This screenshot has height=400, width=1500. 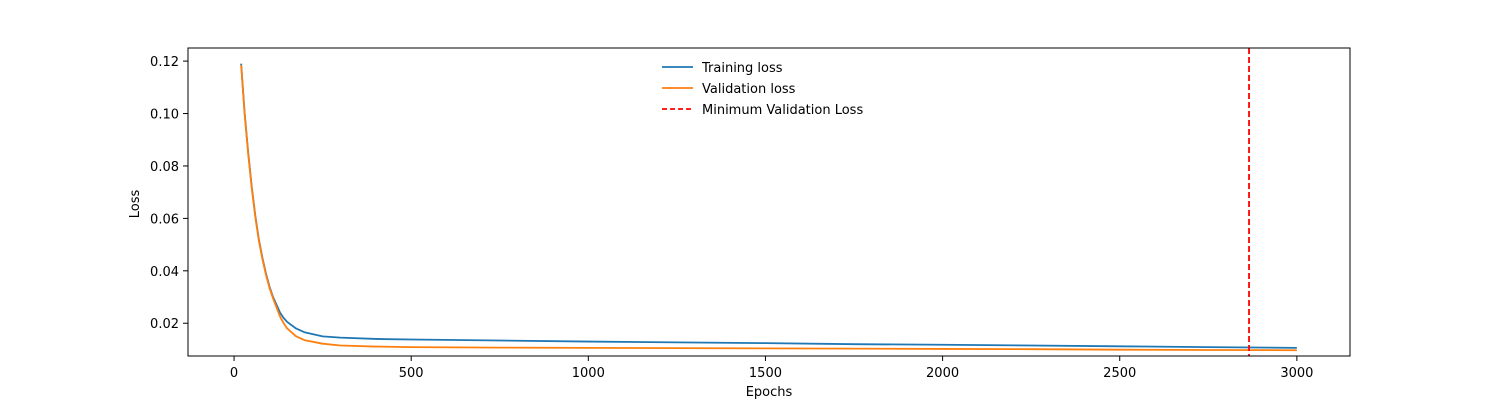 What do you see at coordinates (164, 324) in the screenshot?
I see `y-tick-label: 0.02` at bounding box center [164, 324].